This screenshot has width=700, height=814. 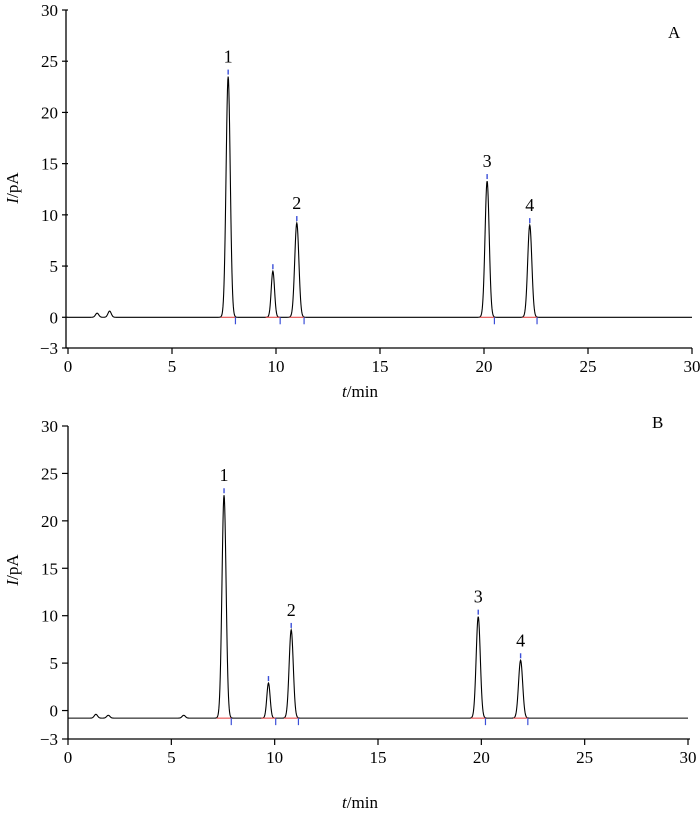 I want to click on panel-a-y-axis-title: I/pA, so click(x=12, y=188).